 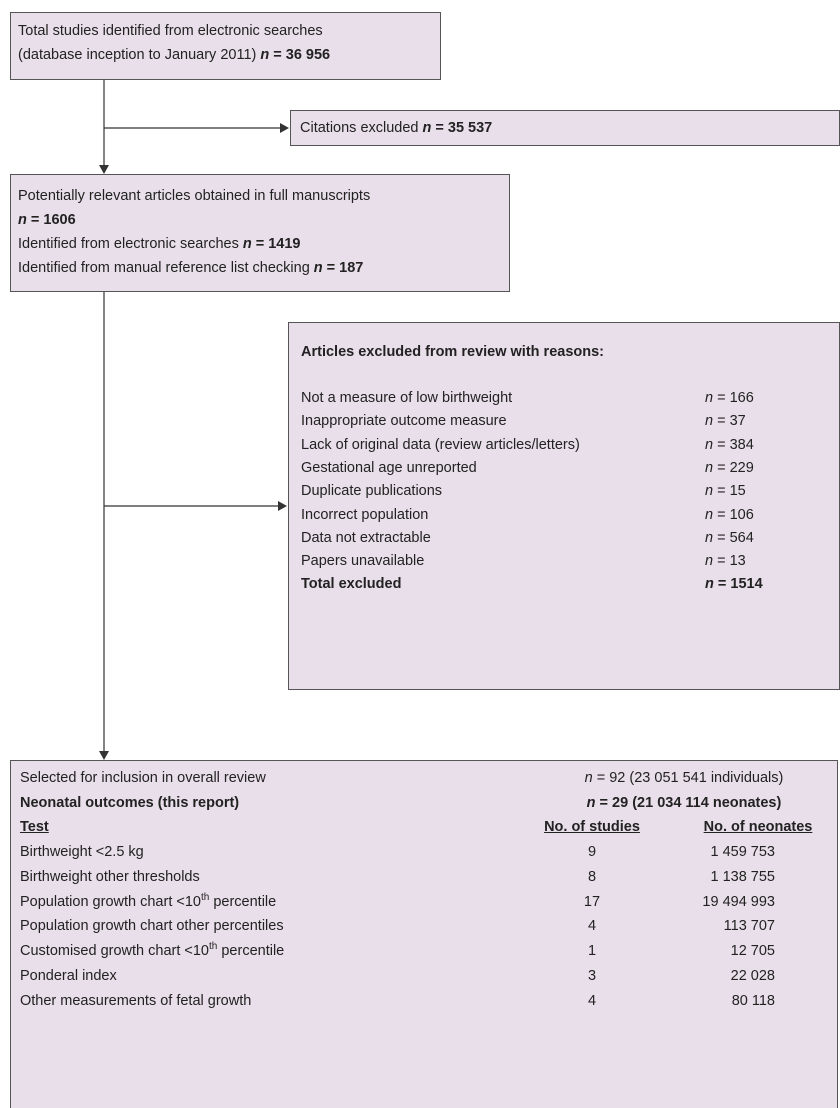 I want to click on text-segment: = 1514, so click(x=738, y=584).